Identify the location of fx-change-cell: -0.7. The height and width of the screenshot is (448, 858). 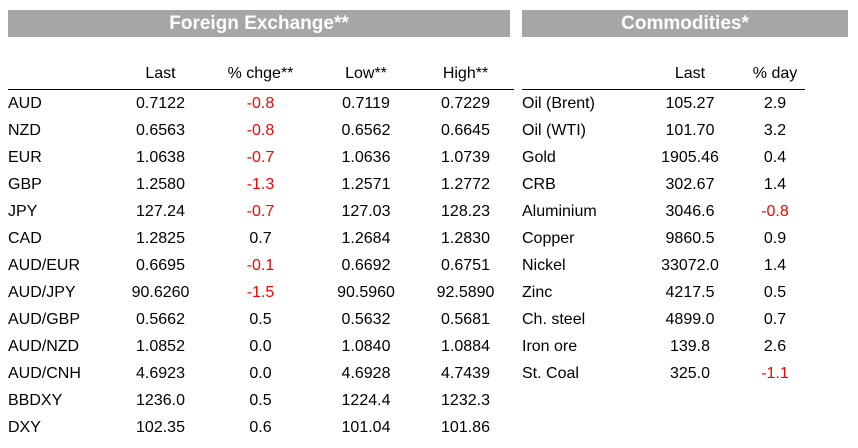
(260, 211).